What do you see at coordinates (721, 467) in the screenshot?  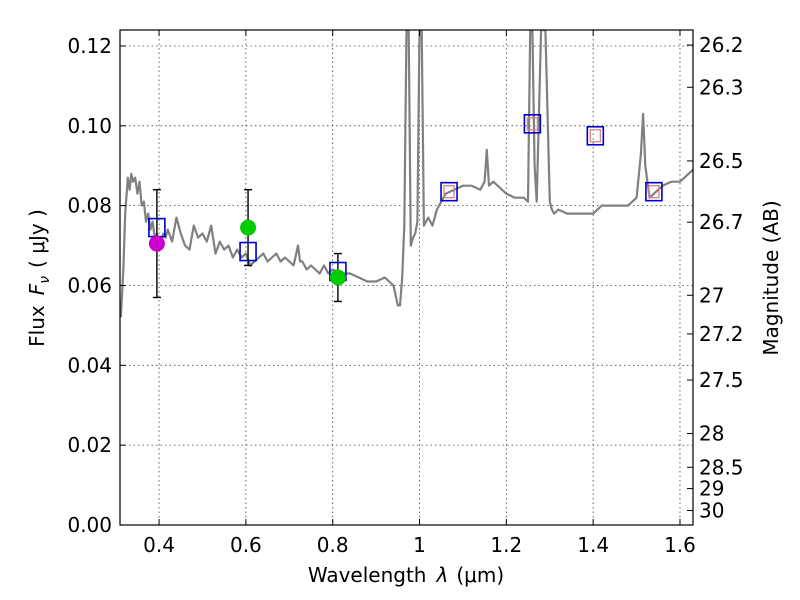 I see `y2-tick-label: 28.5` at bounding box center [721, 467].